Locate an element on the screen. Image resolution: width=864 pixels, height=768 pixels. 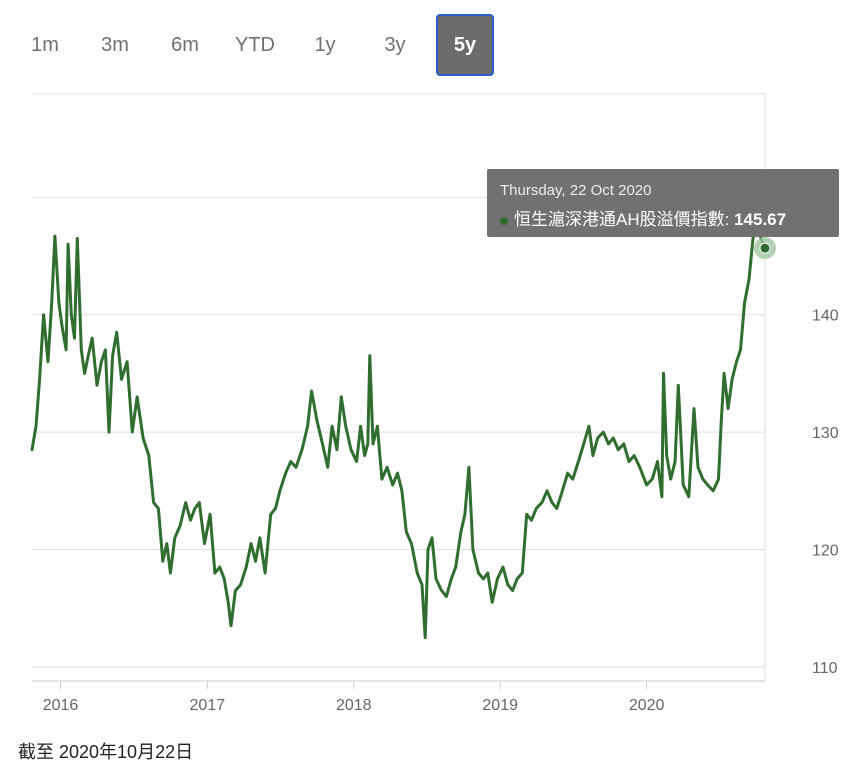
range-selector: 1m 3m 6m YTD 1y 3y 5y is located at coordinates (261, 45).